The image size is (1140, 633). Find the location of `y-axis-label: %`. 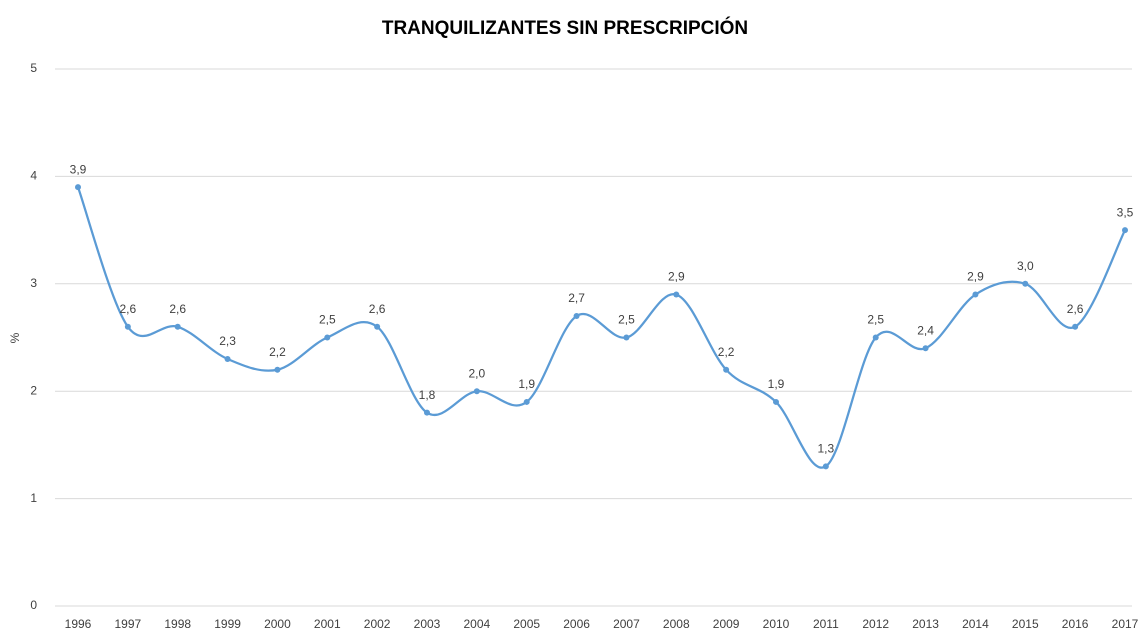

y-axis-label: % is located at coordinates (15, 337).